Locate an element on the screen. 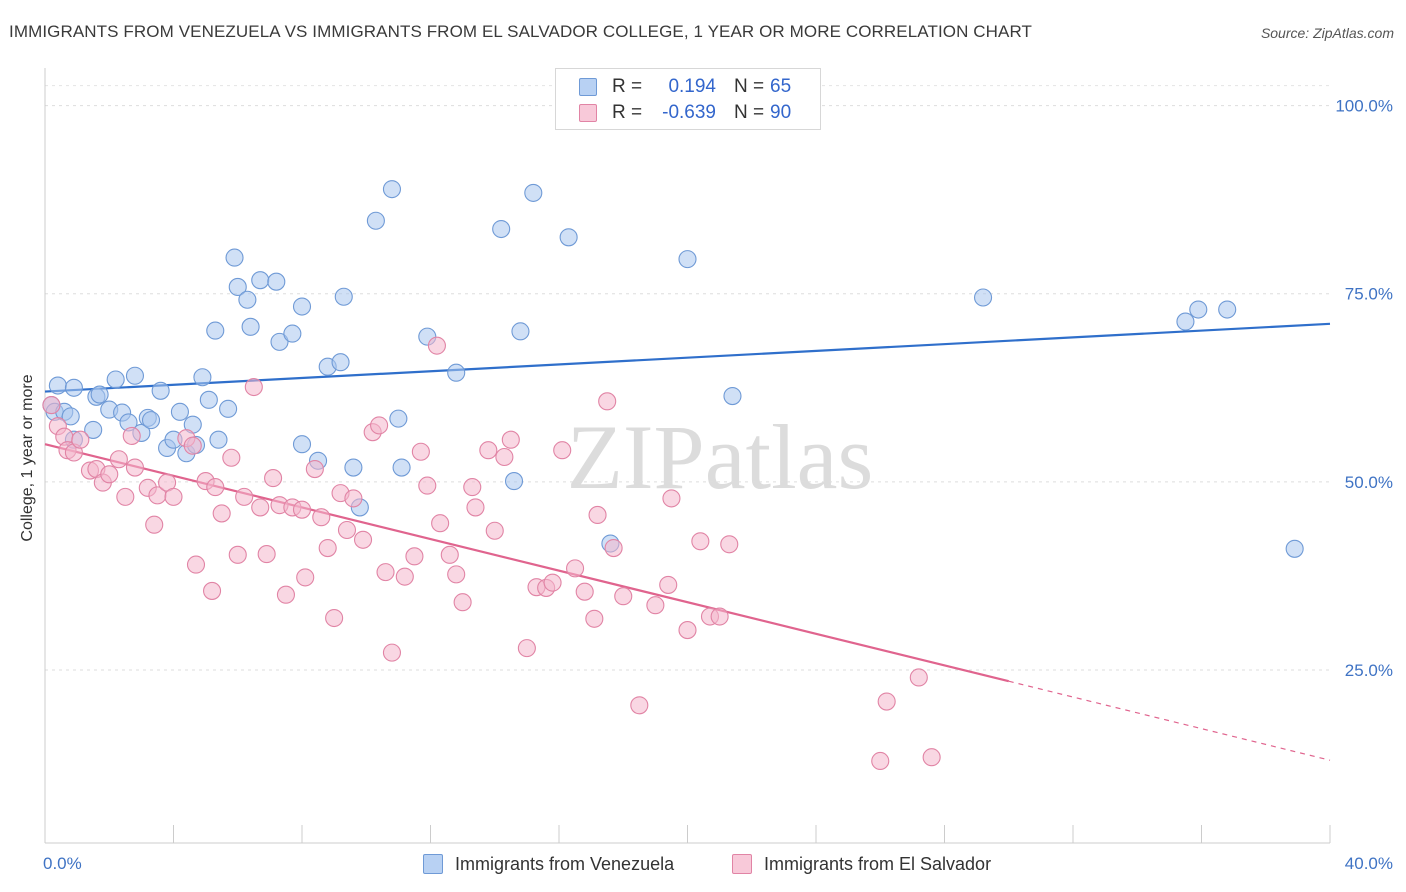 Image resolution: width=1406 pixels, height=892 pixels. el-salvador-legend-swatch is located at coordinates (742, 864).